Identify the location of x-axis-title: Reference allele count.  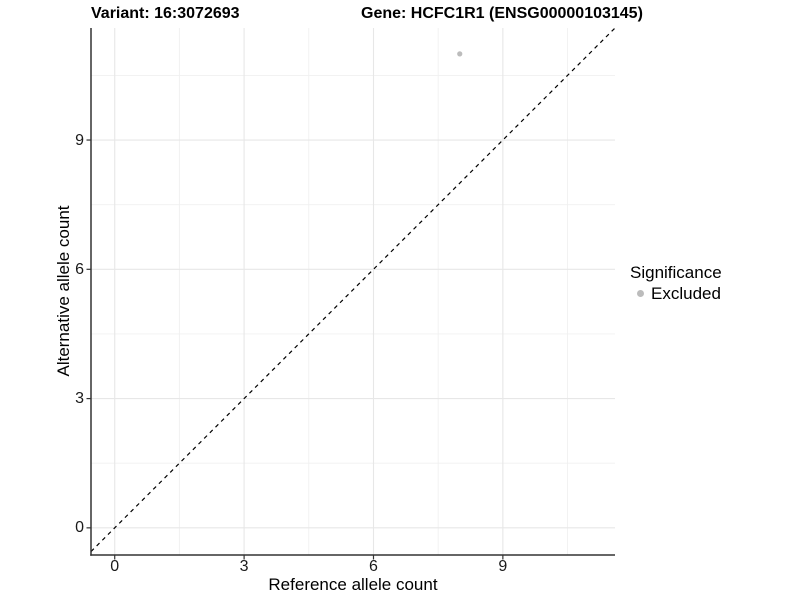
(353, 584).